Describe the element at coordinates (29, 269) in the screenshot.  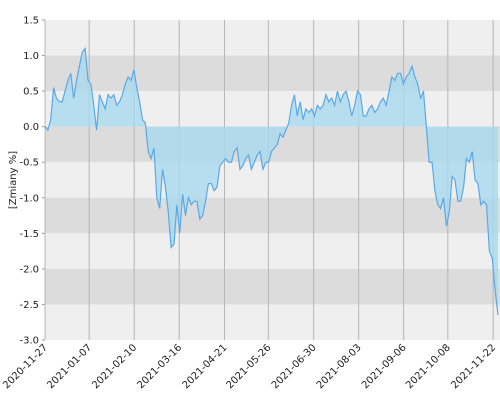
I see `y-tick-label: -2.0` at that location.